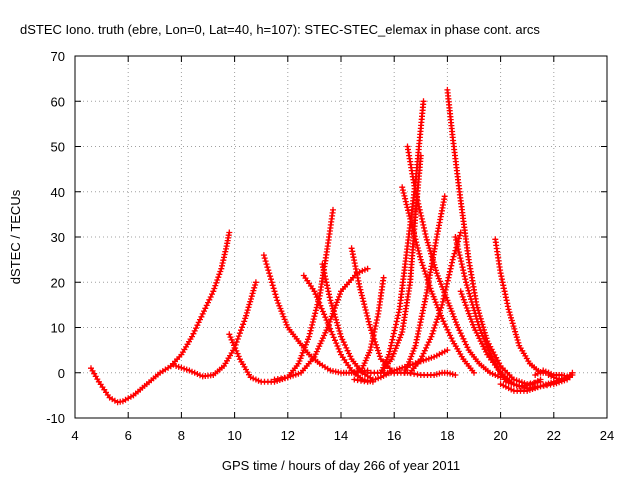 The height and width of the screenshot is (480, 640). Describe the element at coordinates (288, 435) in the screenshot. I see `x-tick-label: 12` at that location.